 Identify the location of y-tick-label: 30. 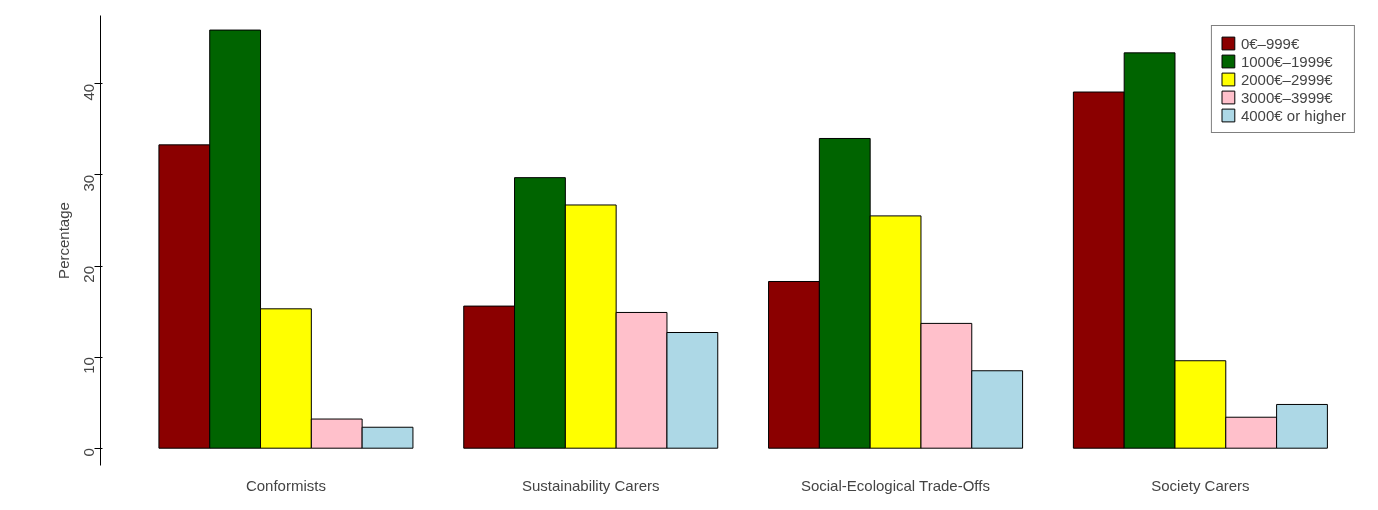
(89, 183).